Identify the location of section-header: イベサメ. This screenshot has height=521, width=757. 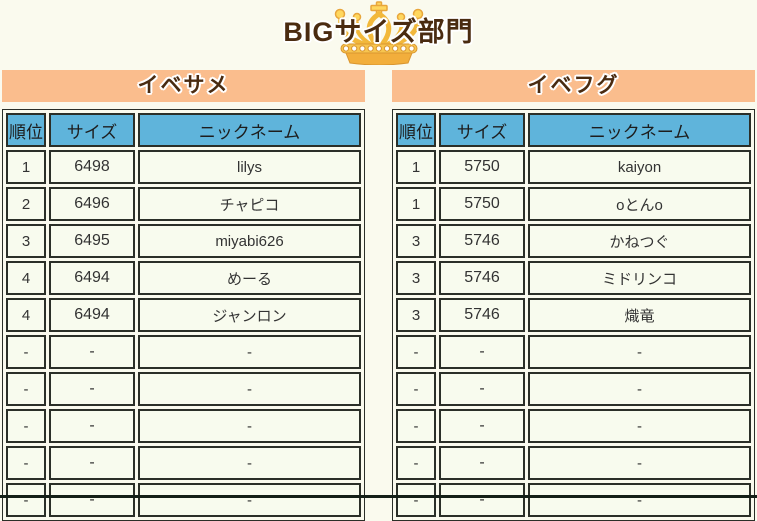
(183, 86).